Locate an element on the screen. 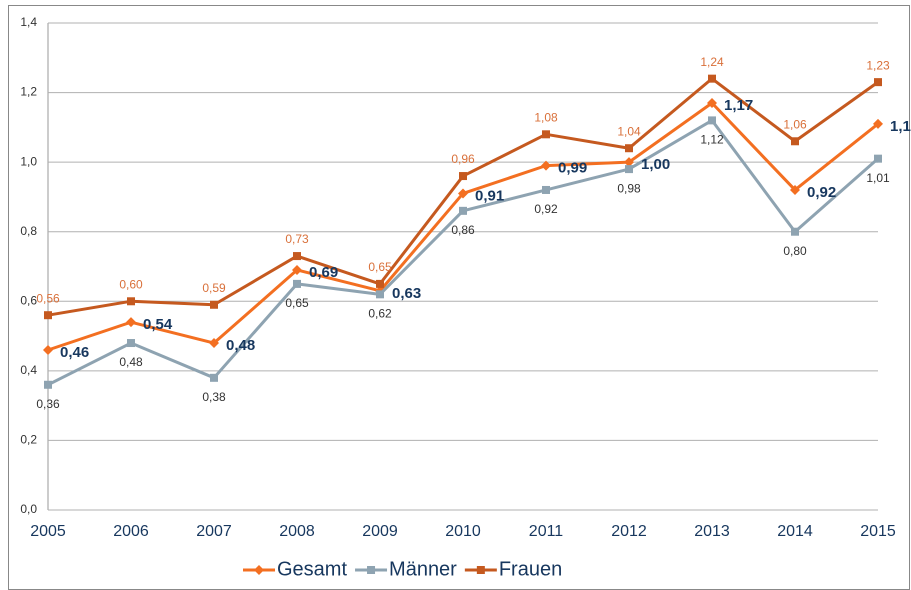  data-label: 1,12 is located at coordinates (712, 140).